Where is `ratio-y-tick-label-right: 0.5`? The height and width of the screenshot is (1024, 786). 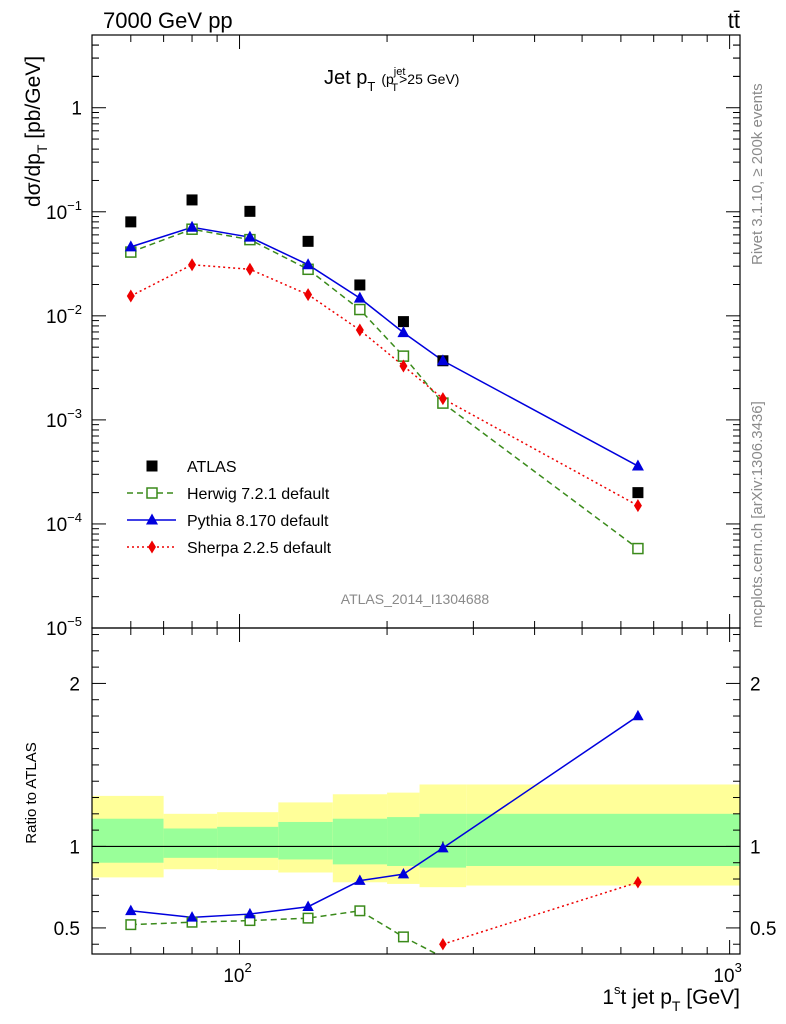 ratio-y-tick-label-right: 0.5 is located at coordinates (763, 929).